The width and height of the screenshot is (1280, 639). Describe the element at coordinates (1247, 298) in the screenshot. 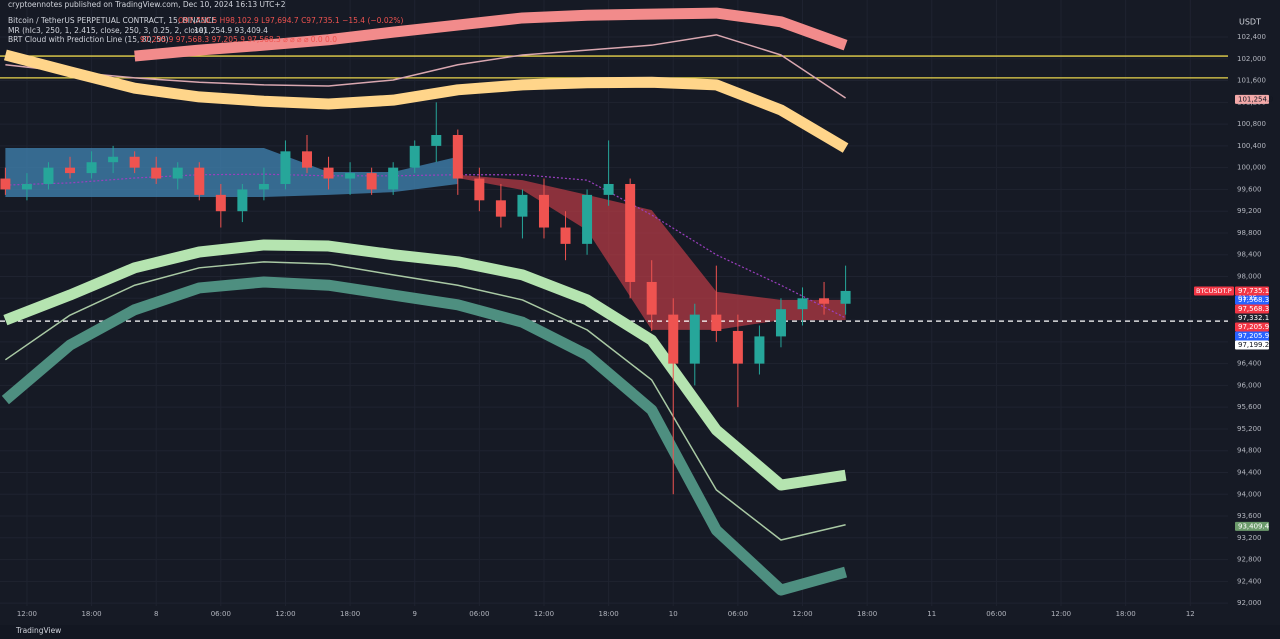

I see `countdown: 01:35` at that location.